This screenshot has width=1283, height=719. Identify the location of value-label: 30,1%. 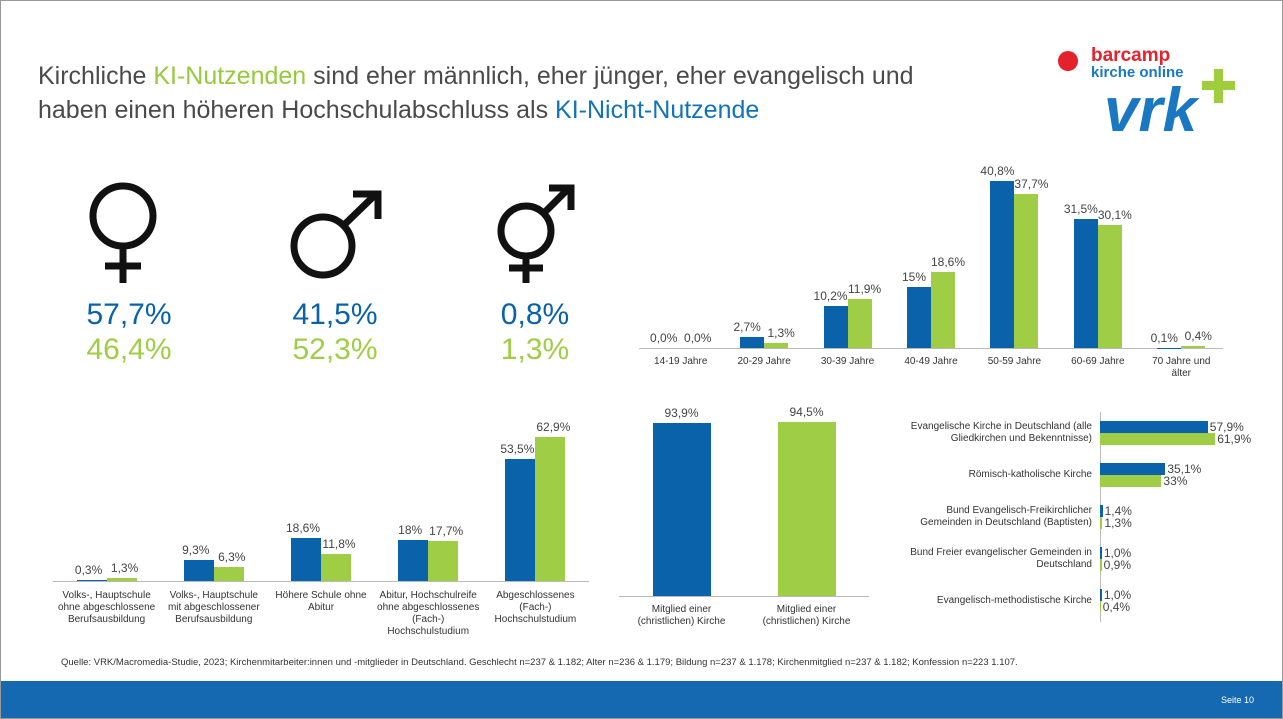
(1114, 214).